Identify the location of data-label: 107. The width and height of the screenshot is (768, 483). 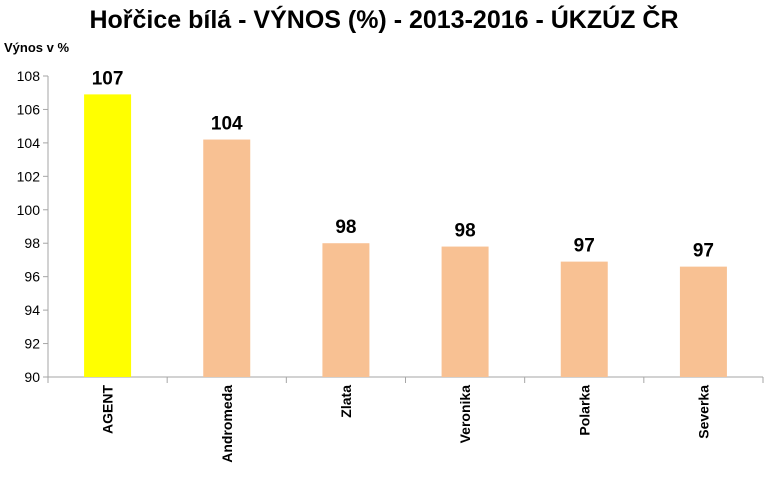
(108, 78).